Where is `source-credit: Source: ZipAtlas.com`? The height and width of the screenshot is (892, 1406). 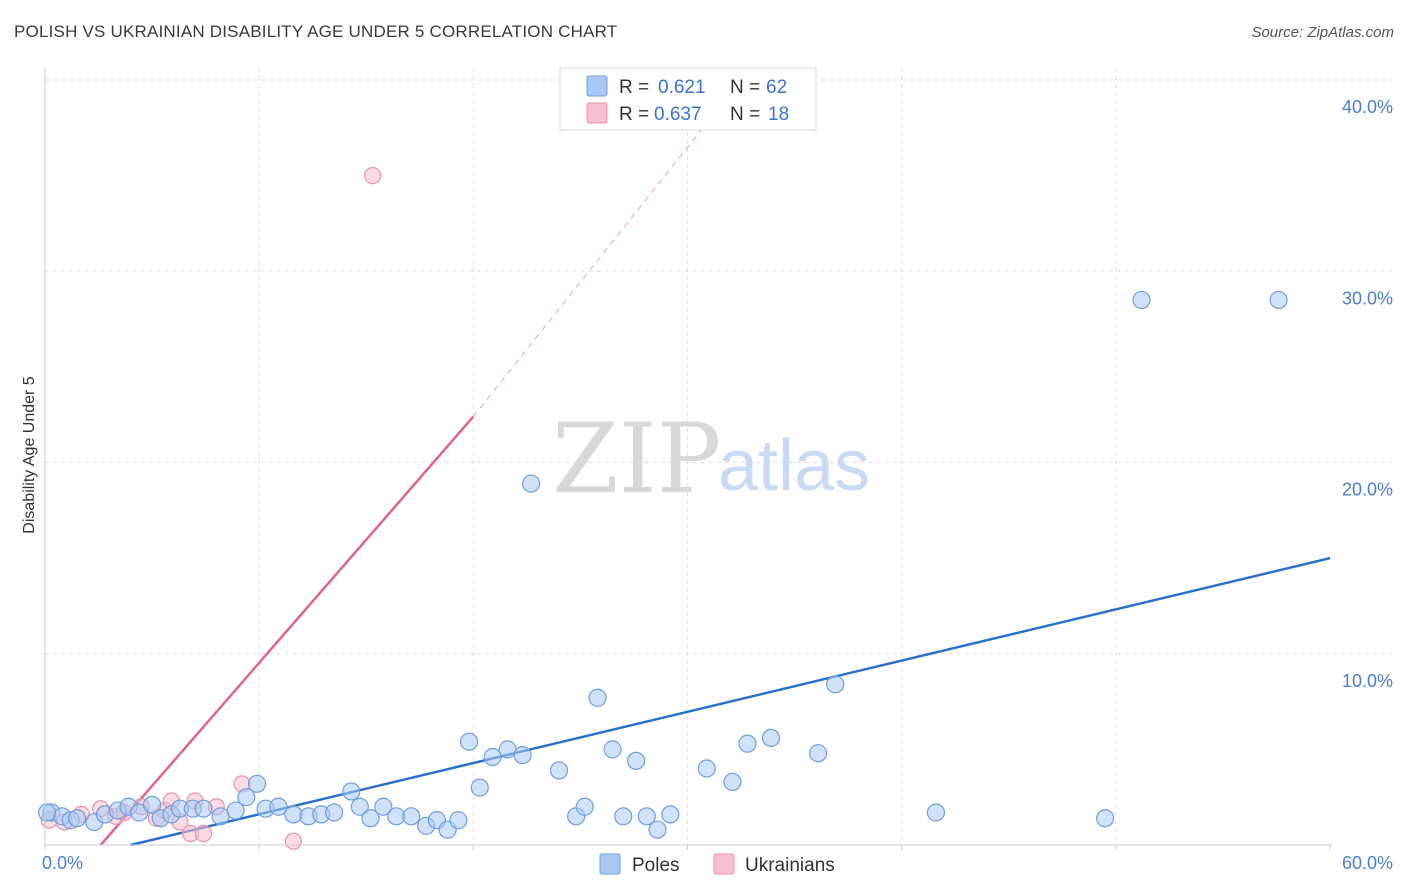
source-credit: Source: ZipAtlas.com is located at coordinates (1322, 32).